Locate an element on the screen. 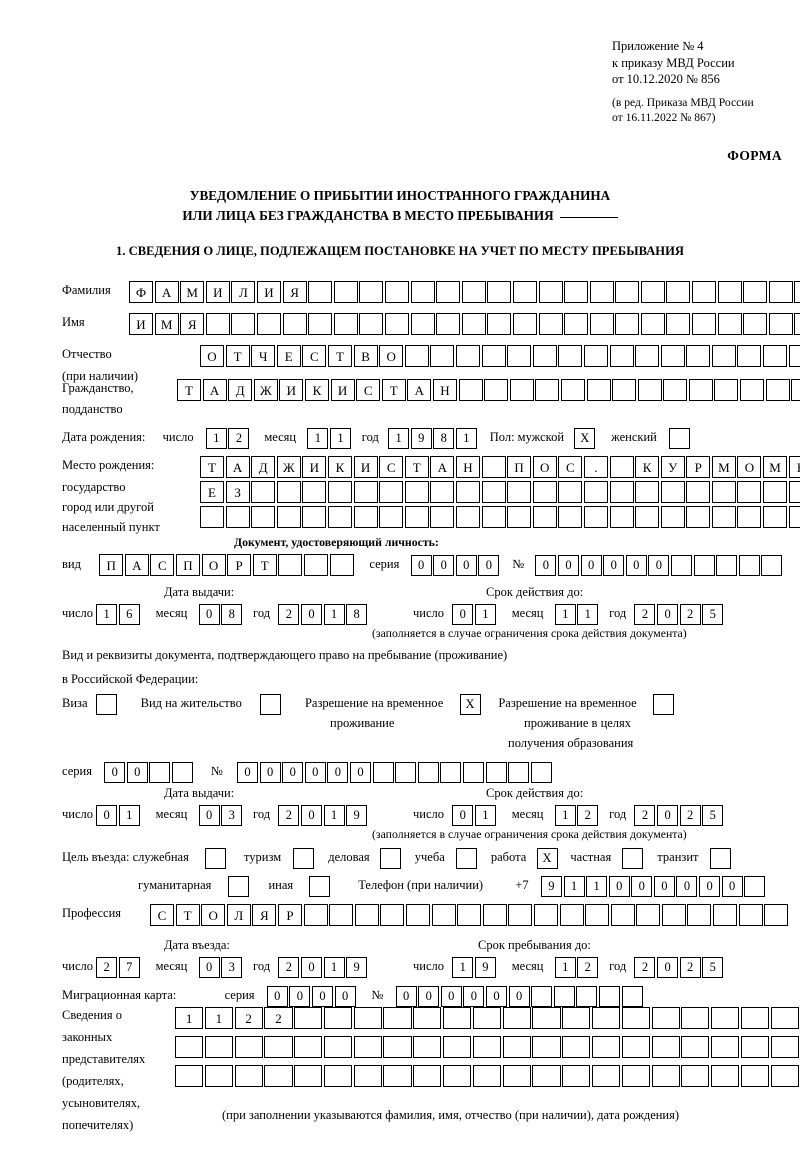 The image size is (800, 1163). char-cell: Ж is located at coordinates (288, 467).